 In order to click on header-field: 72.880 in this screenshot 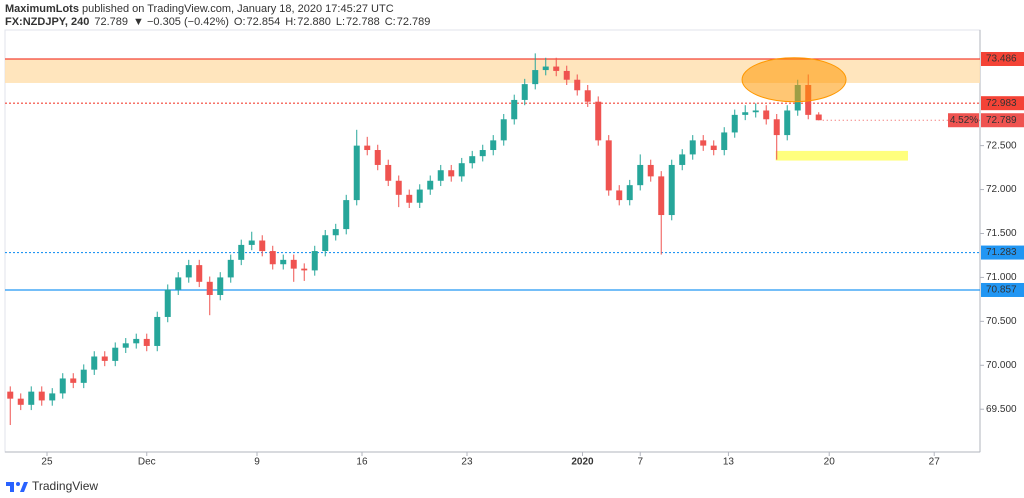, I will do `click(314, 22)`.